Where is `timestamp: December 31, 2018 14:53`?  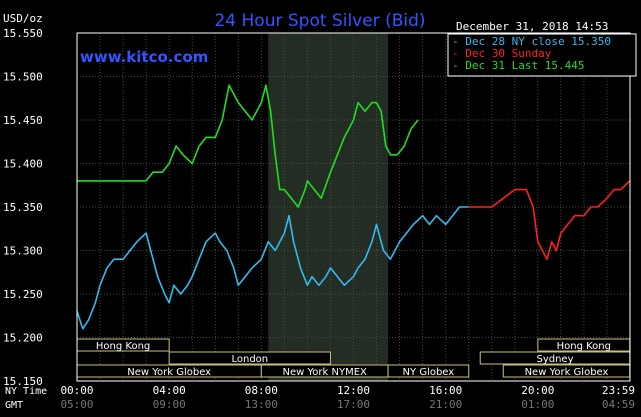 timestamp: December 31, 2018 14:53 is located at coordinates (532, 26).